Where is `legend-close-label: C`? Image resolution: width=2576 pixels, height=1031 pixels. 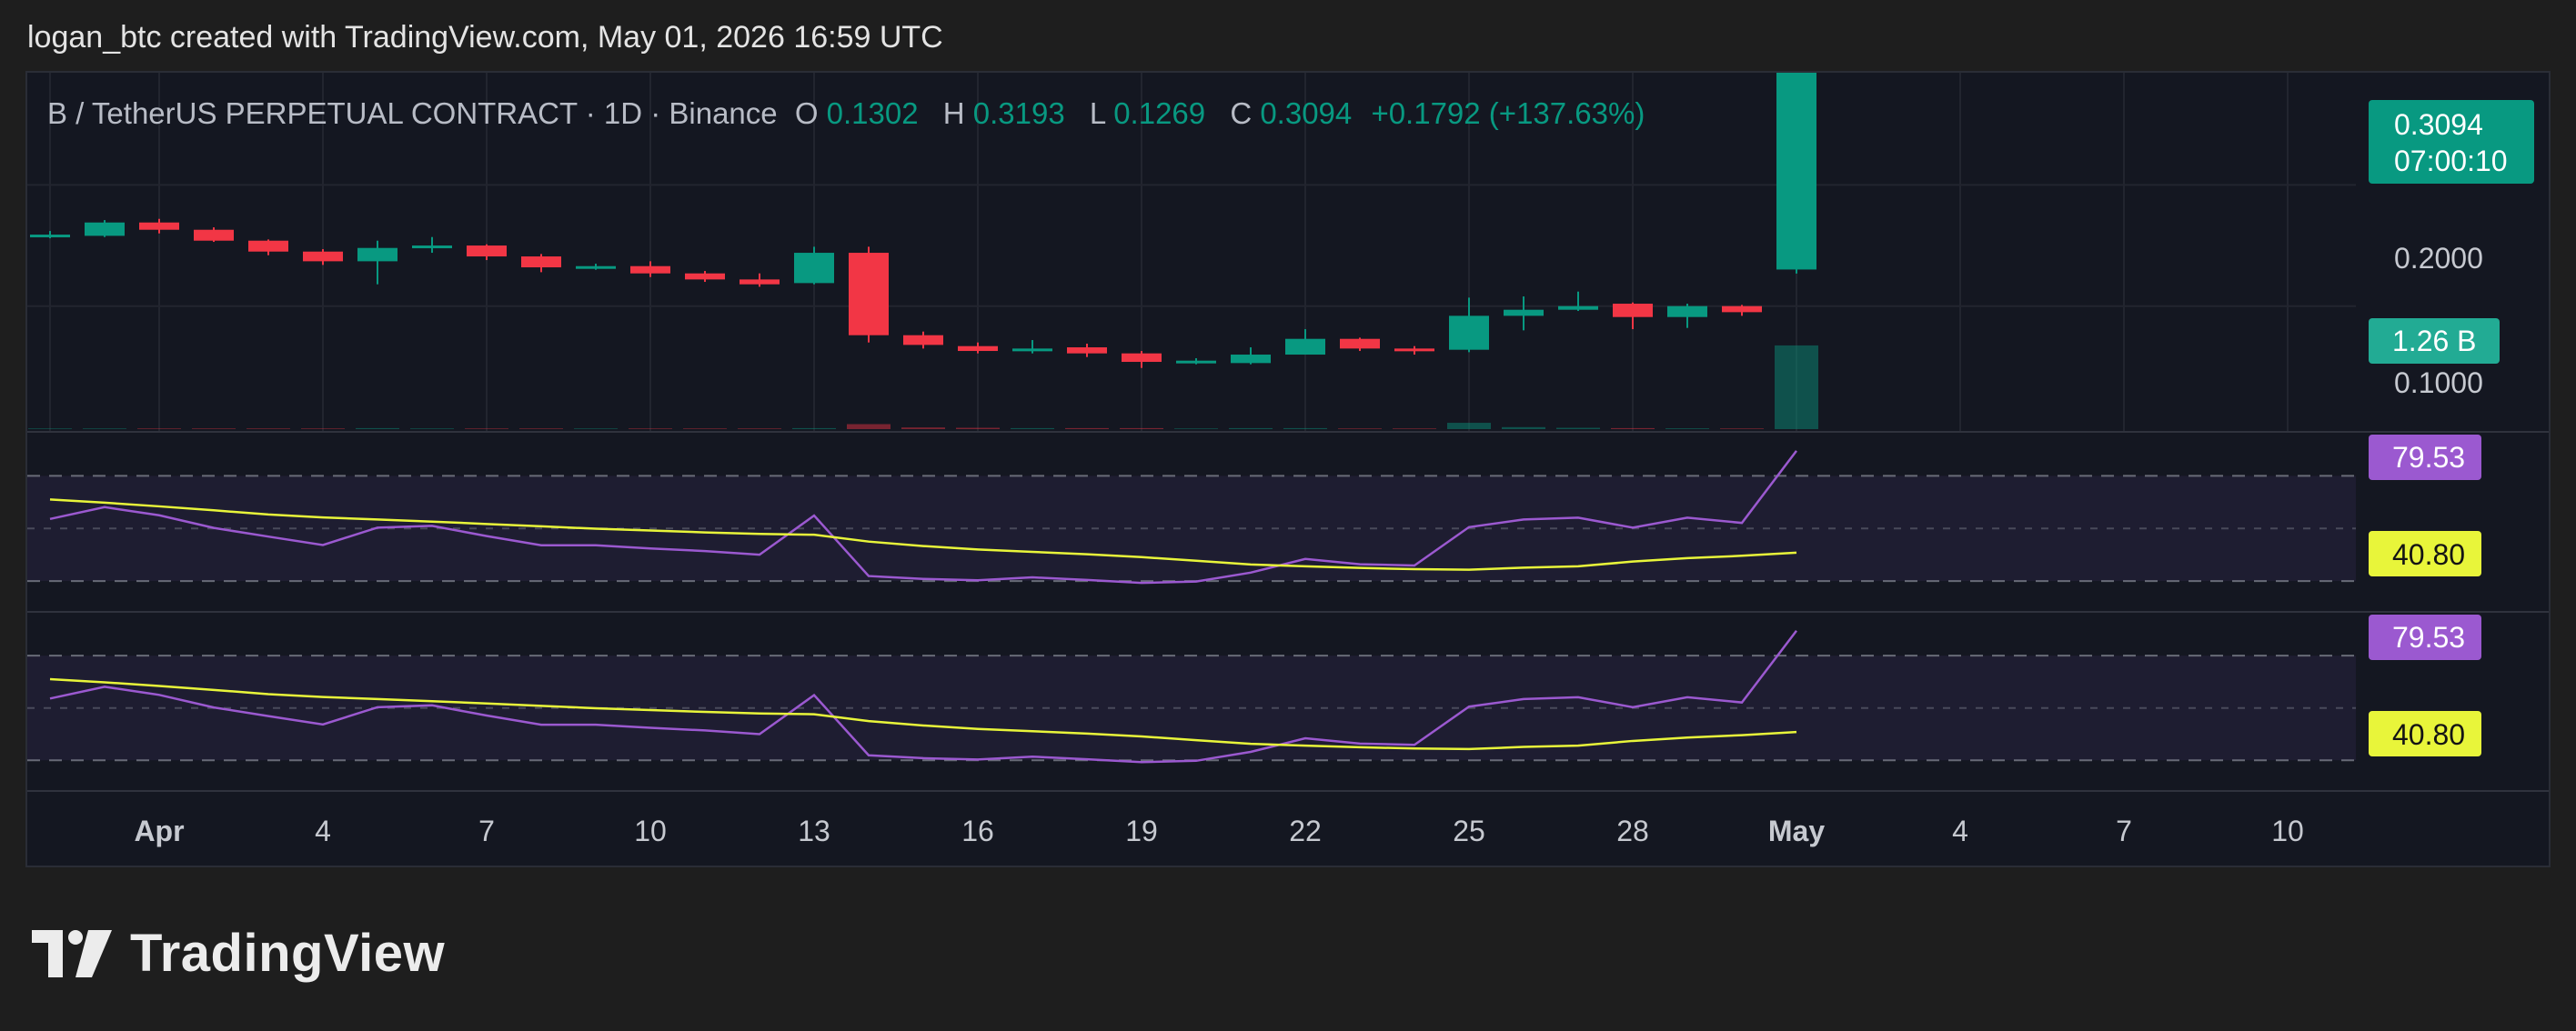 legend-close-label: C is located at coordinates (1241, 113).